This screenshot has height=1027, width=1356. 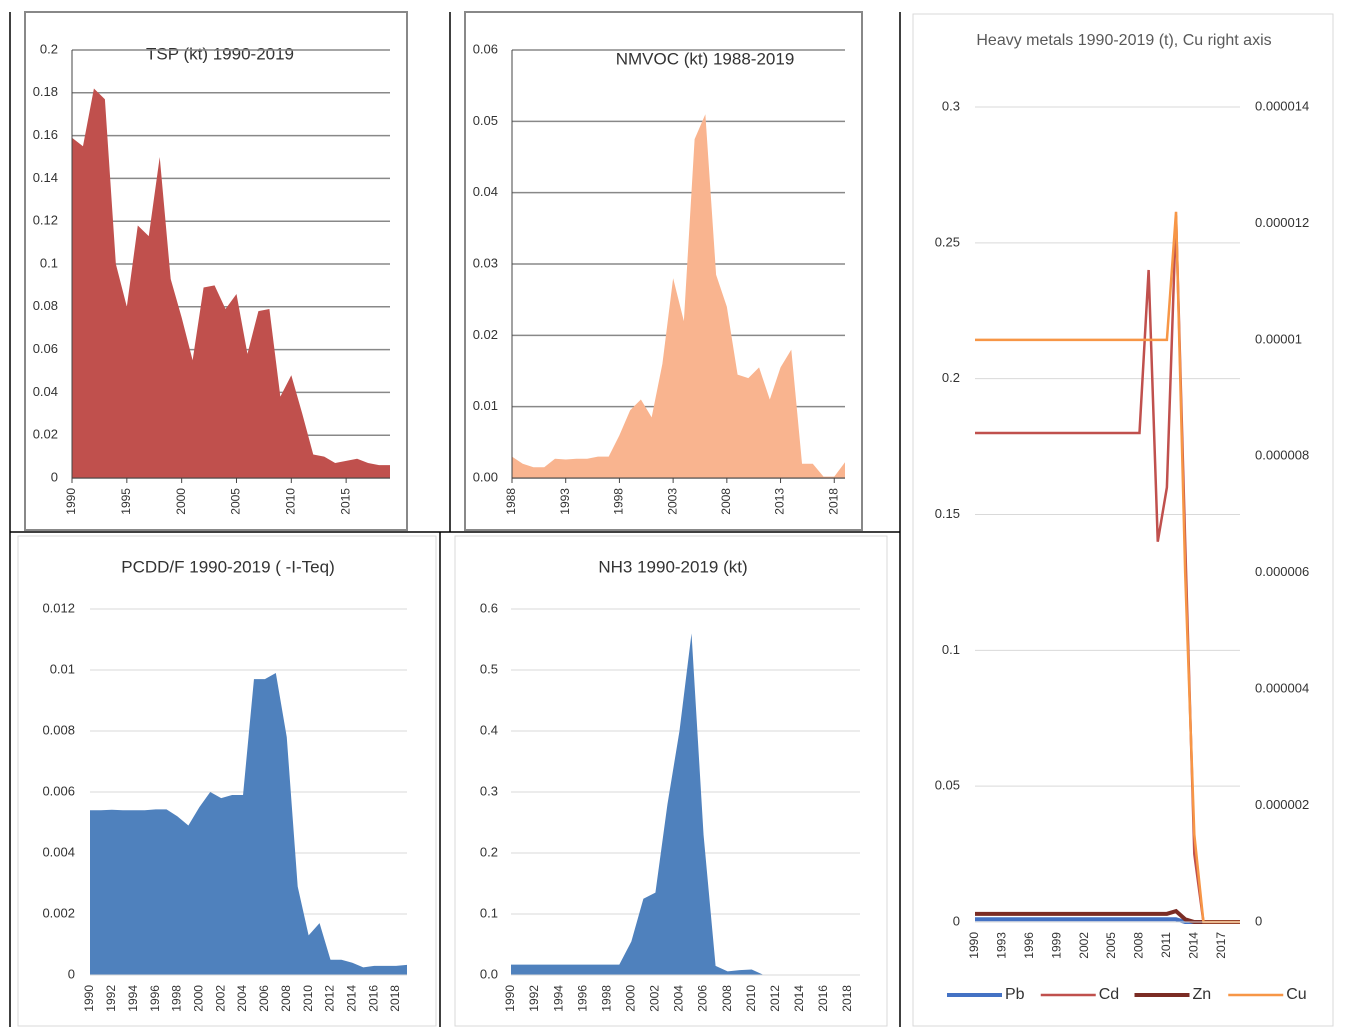 What do you see at coordinates (1282, 105) in the screenshot?
I see `y2-tick-label: 0.000014` at bounding box center [1282, 105].